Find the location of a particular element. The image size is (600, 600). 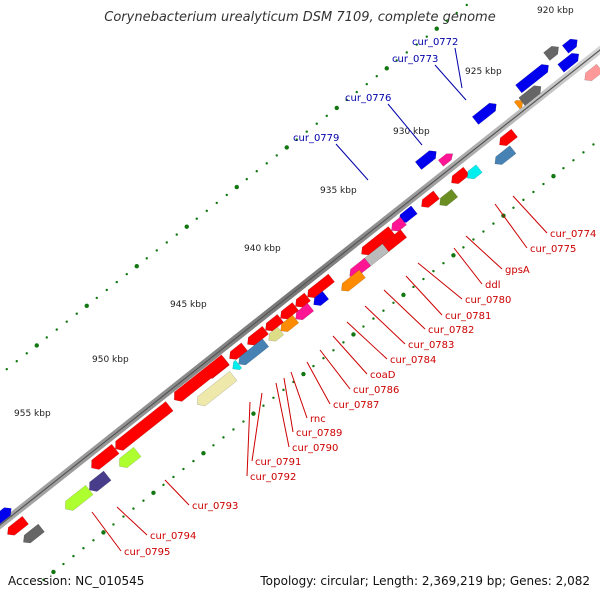

gene-blue-right is located at coordinates (568, 62).